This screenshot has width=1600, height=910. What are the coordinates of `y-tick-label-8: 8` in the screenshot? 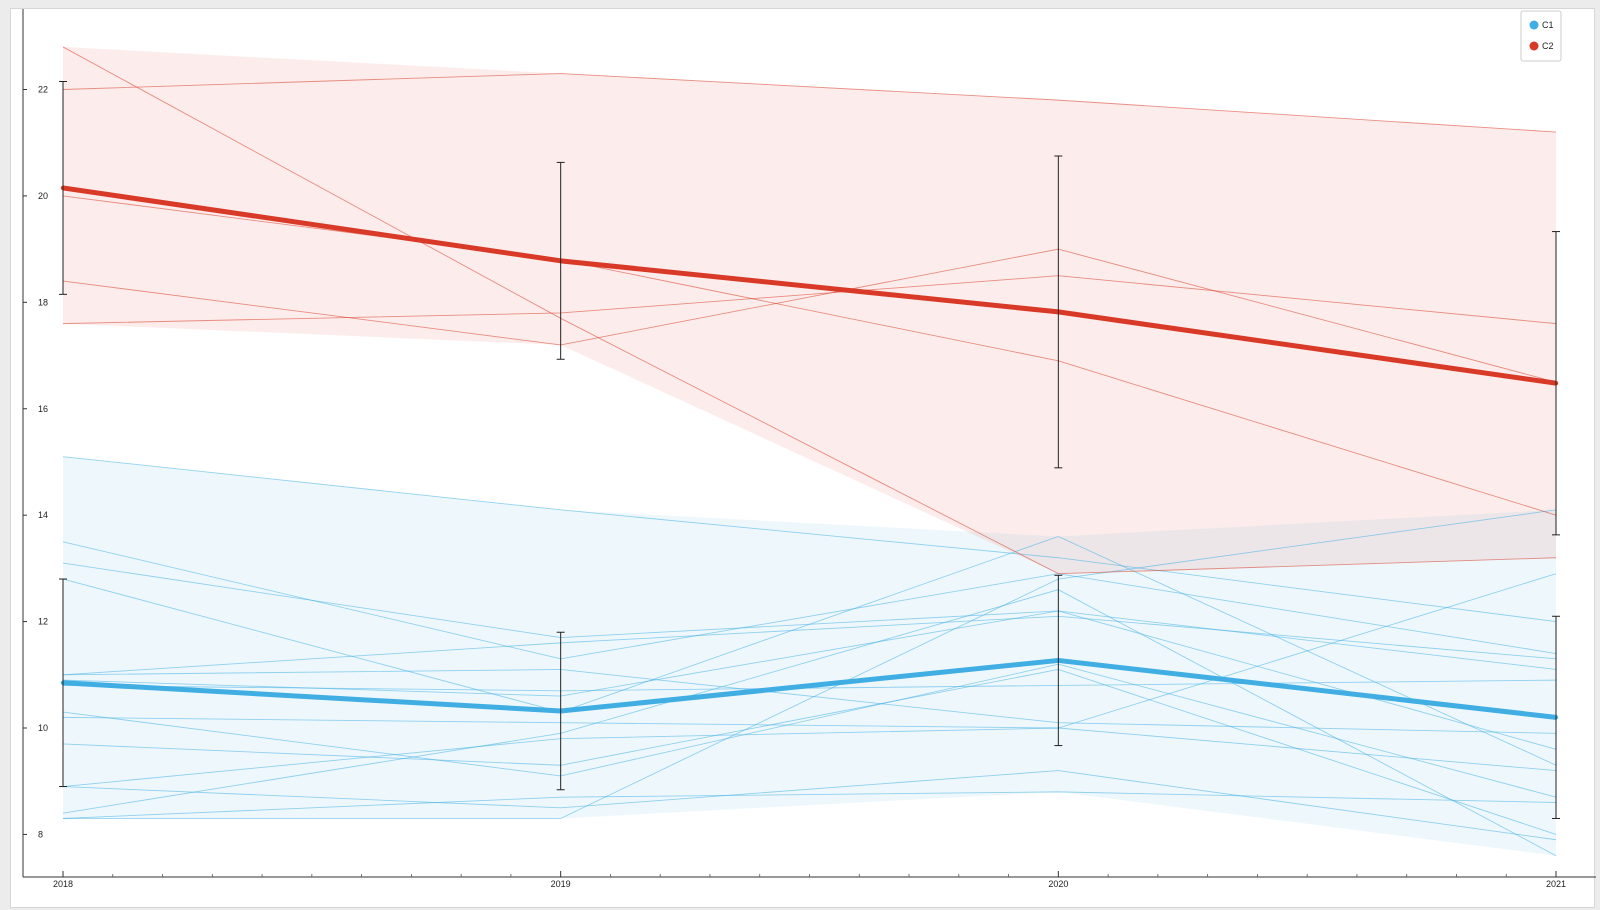 It's located at (40, 834).